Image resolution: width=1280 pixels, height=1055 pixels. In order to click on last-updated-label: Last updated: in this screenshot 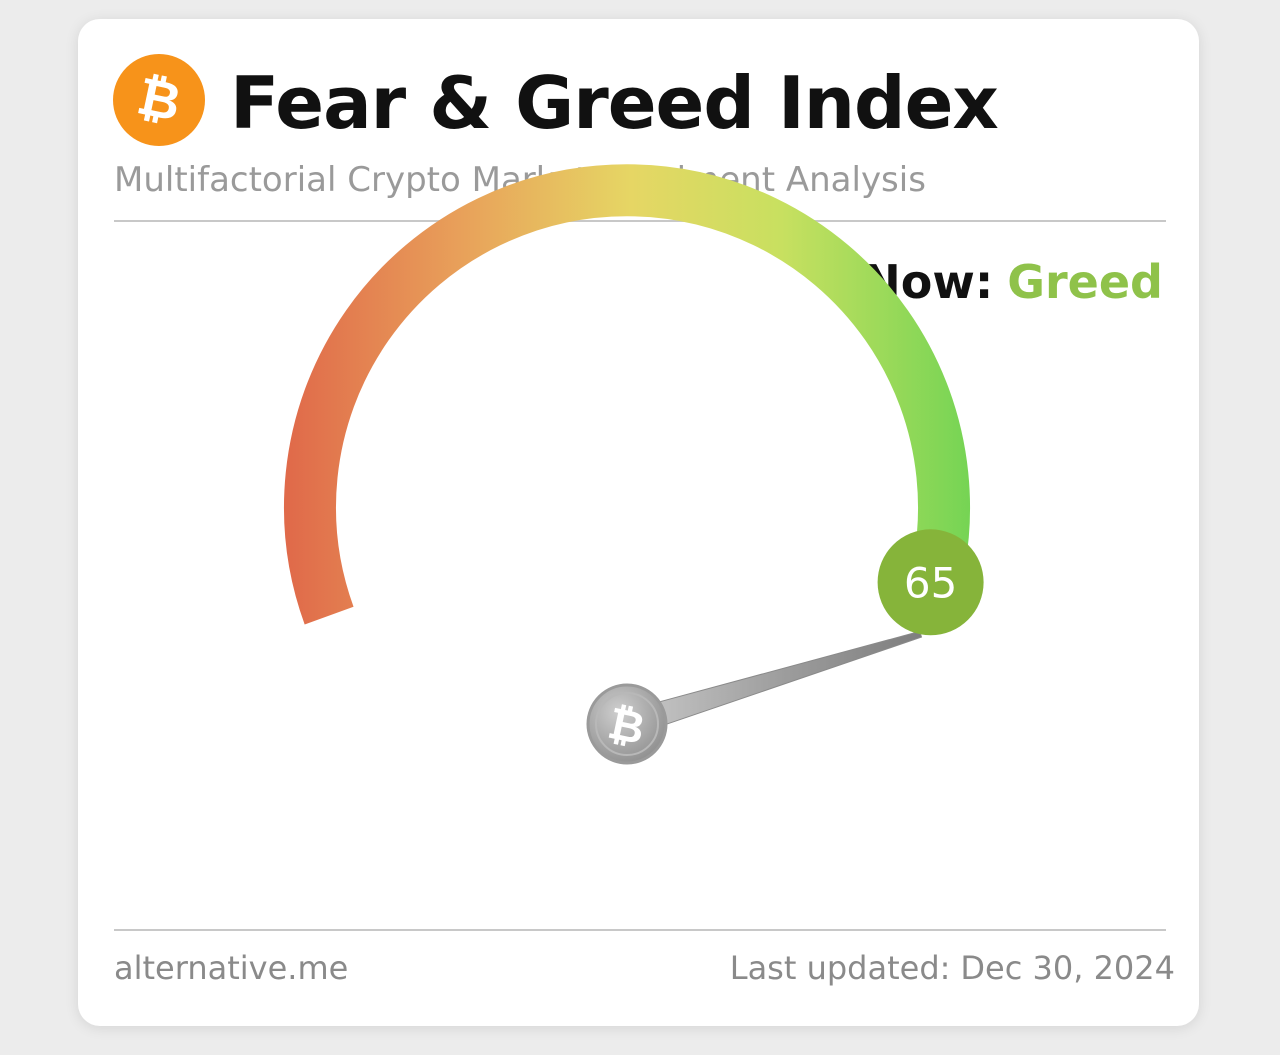, I will do `click(840, 968)`.